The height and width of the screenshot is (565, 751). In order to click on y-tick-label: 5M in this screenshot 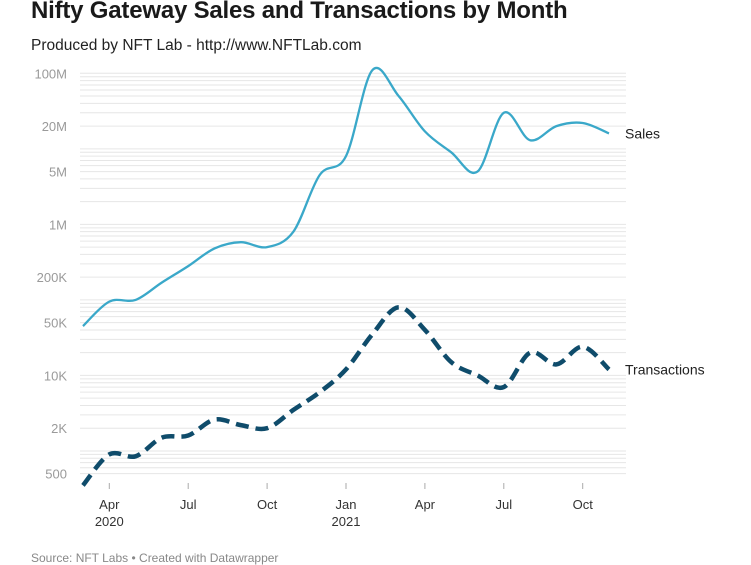, I will do `click(58, 172)`.